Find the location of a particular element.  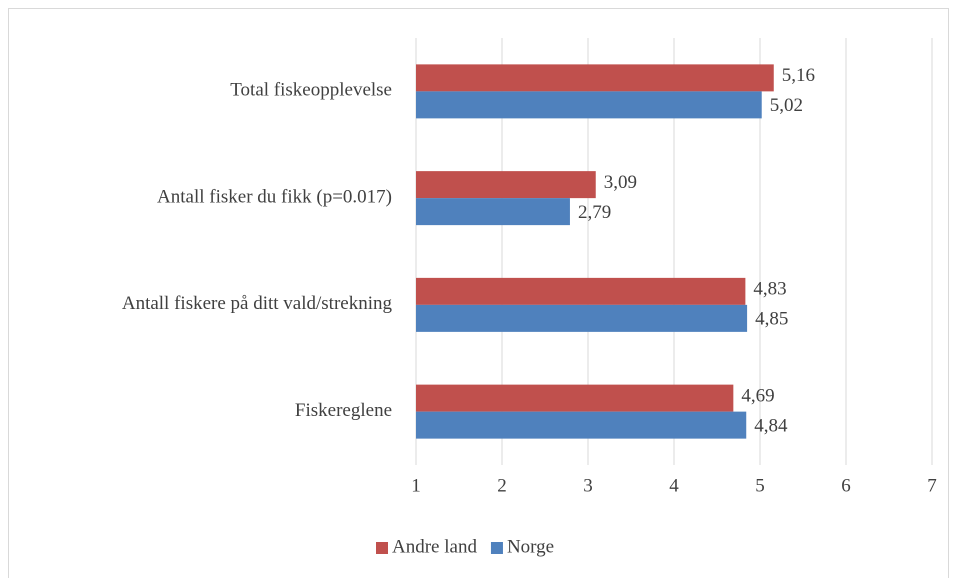

legend-label: Andre land is located at coordinates (434, 546).